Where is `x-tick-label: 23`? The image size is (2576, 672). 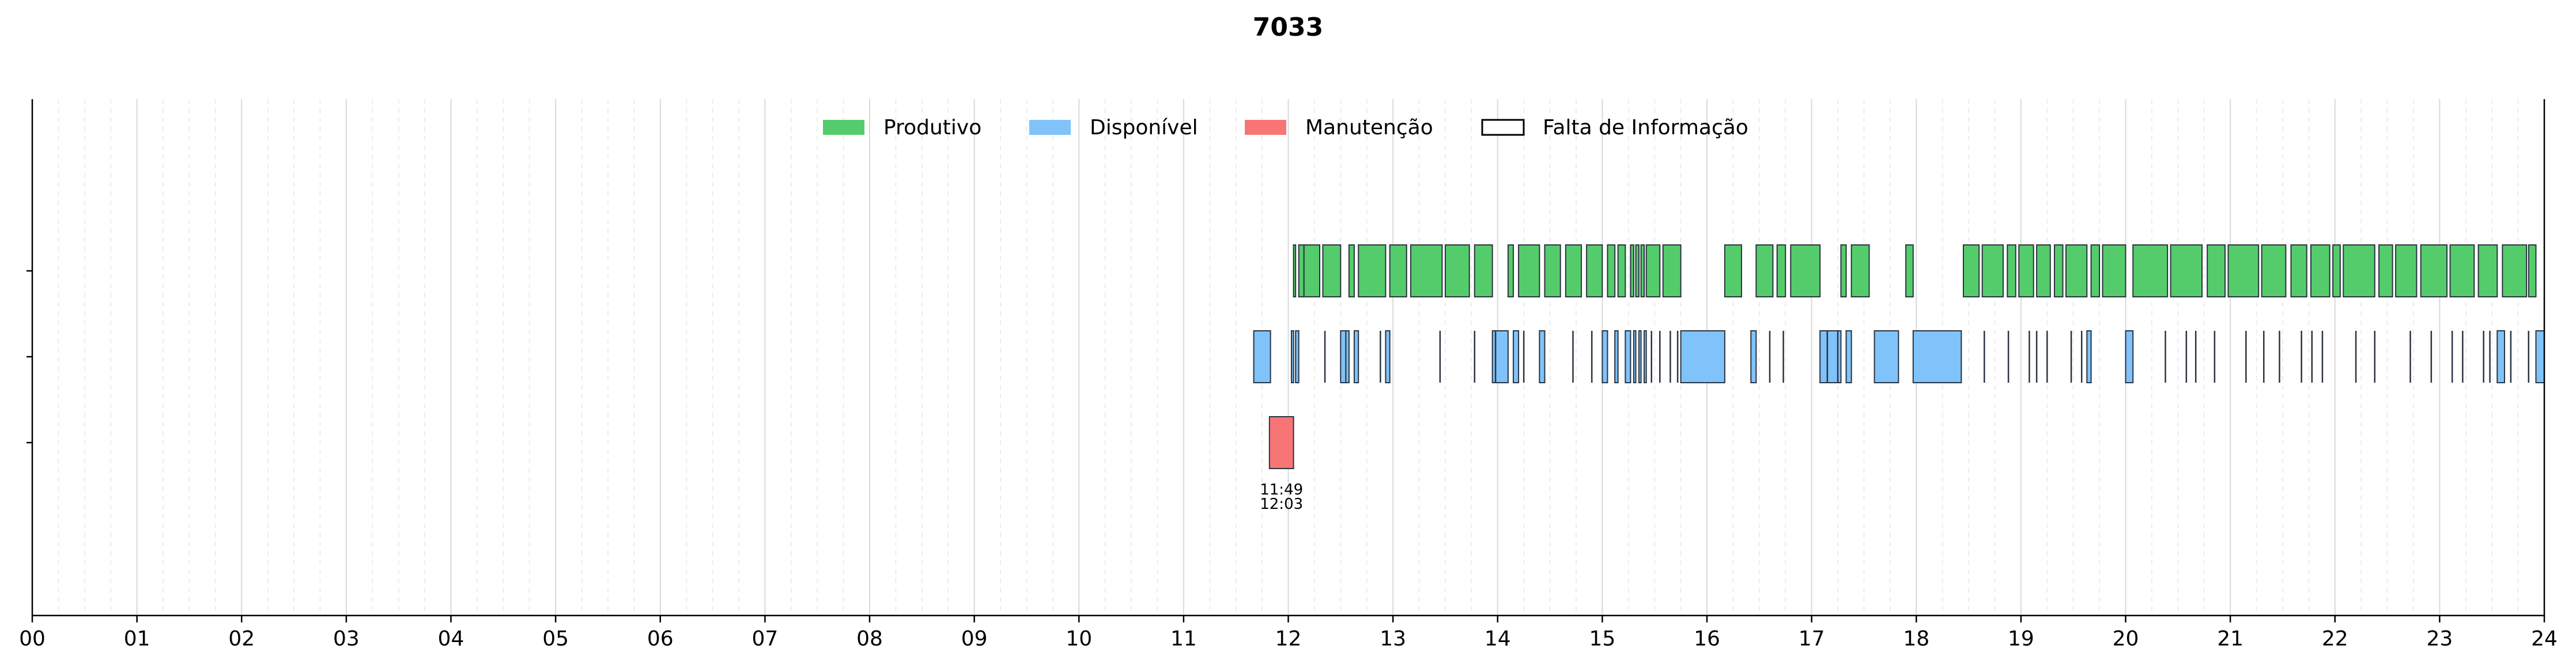 x-tick-label: 23 is located at coordinates (2439, 639).